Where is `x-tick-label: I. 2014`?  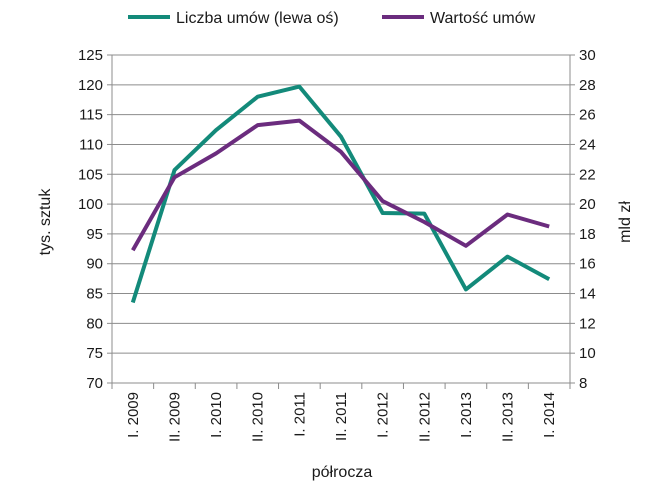
x-tick-label: I. 2014 is located at coordinates (549, 415).